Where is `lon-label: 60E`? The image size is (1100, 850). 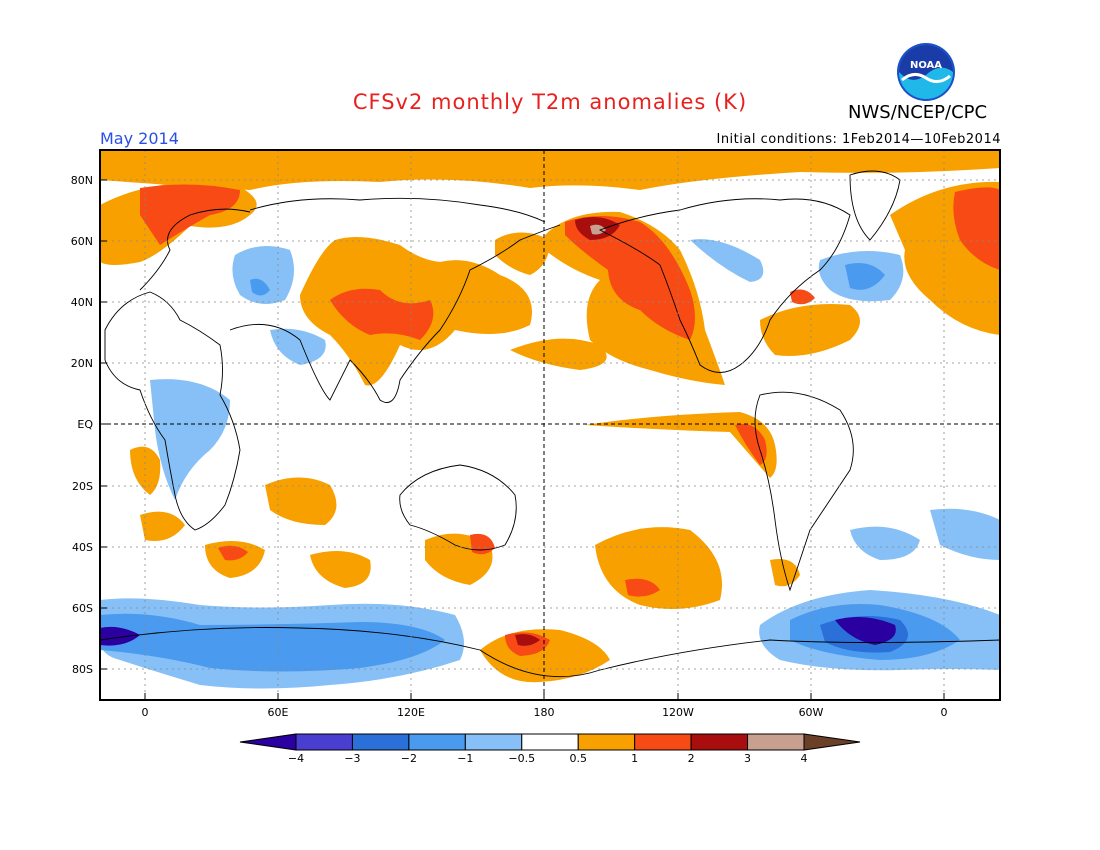 lon-label: 60E is located at coordinates (278, 712).